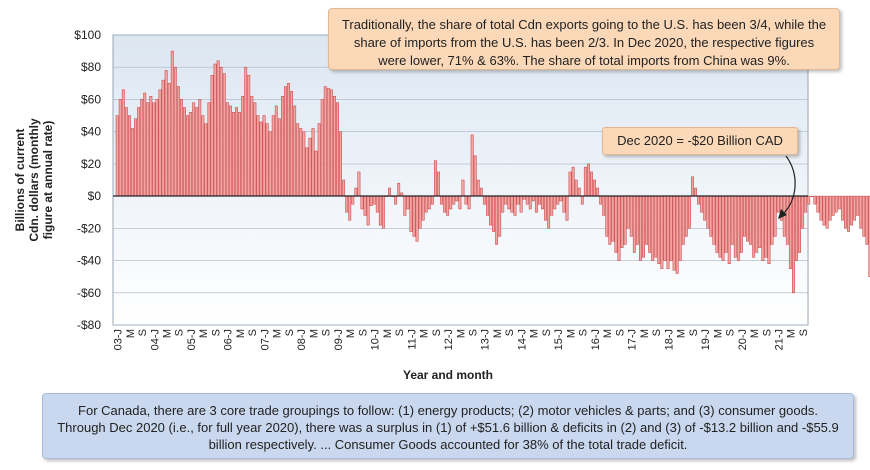 The width and height of the screenshot is (870, 470). Describe the element at coordinates (789, 185) in the screenshot. I see `callout-arrow` at that location.